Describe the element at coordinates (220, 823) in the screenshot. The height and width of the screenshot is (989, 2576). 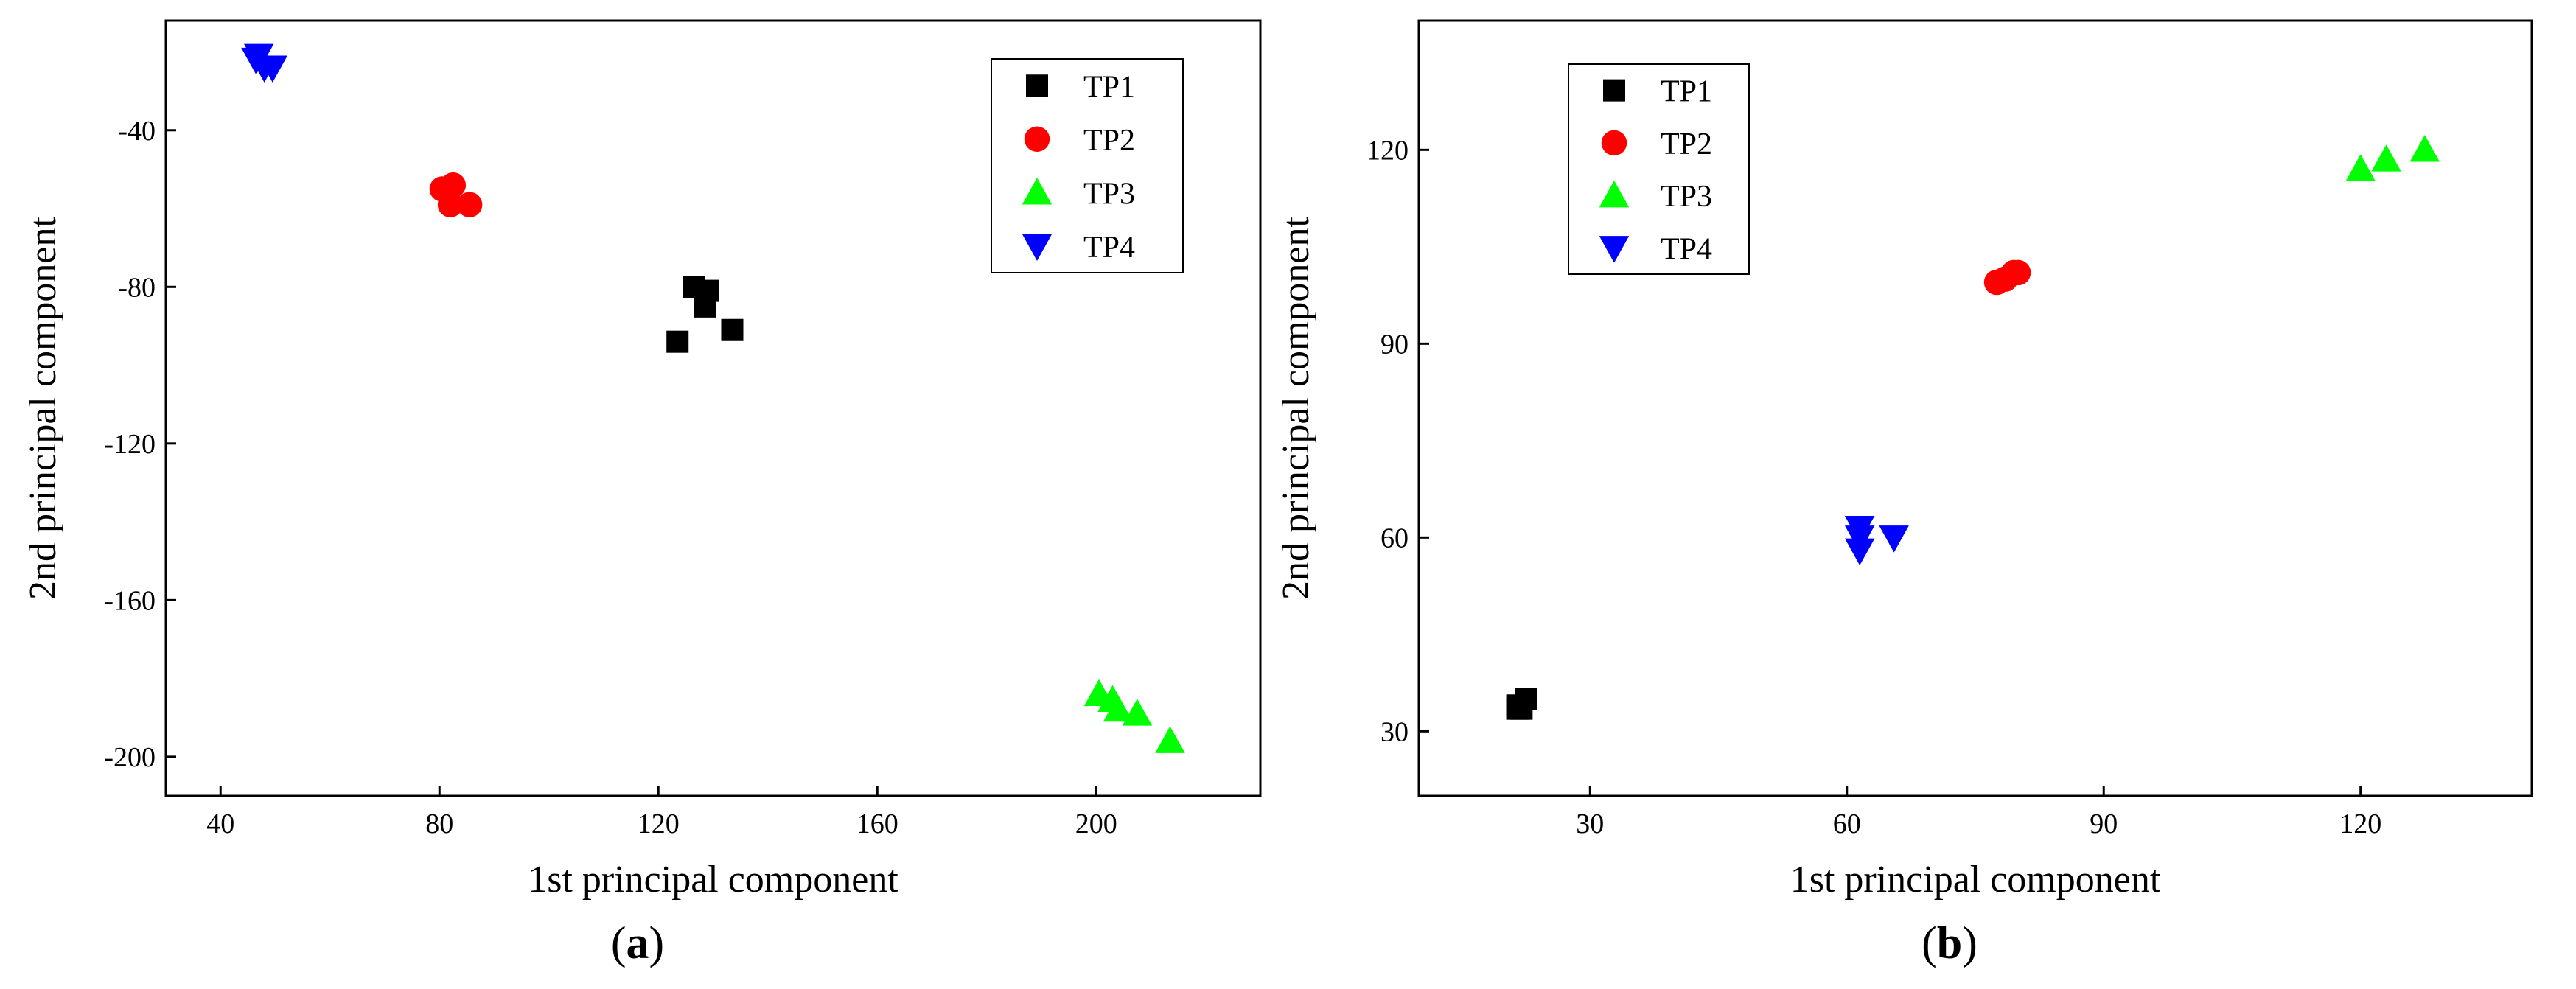
I see `x-tick-label: 40` at that location.